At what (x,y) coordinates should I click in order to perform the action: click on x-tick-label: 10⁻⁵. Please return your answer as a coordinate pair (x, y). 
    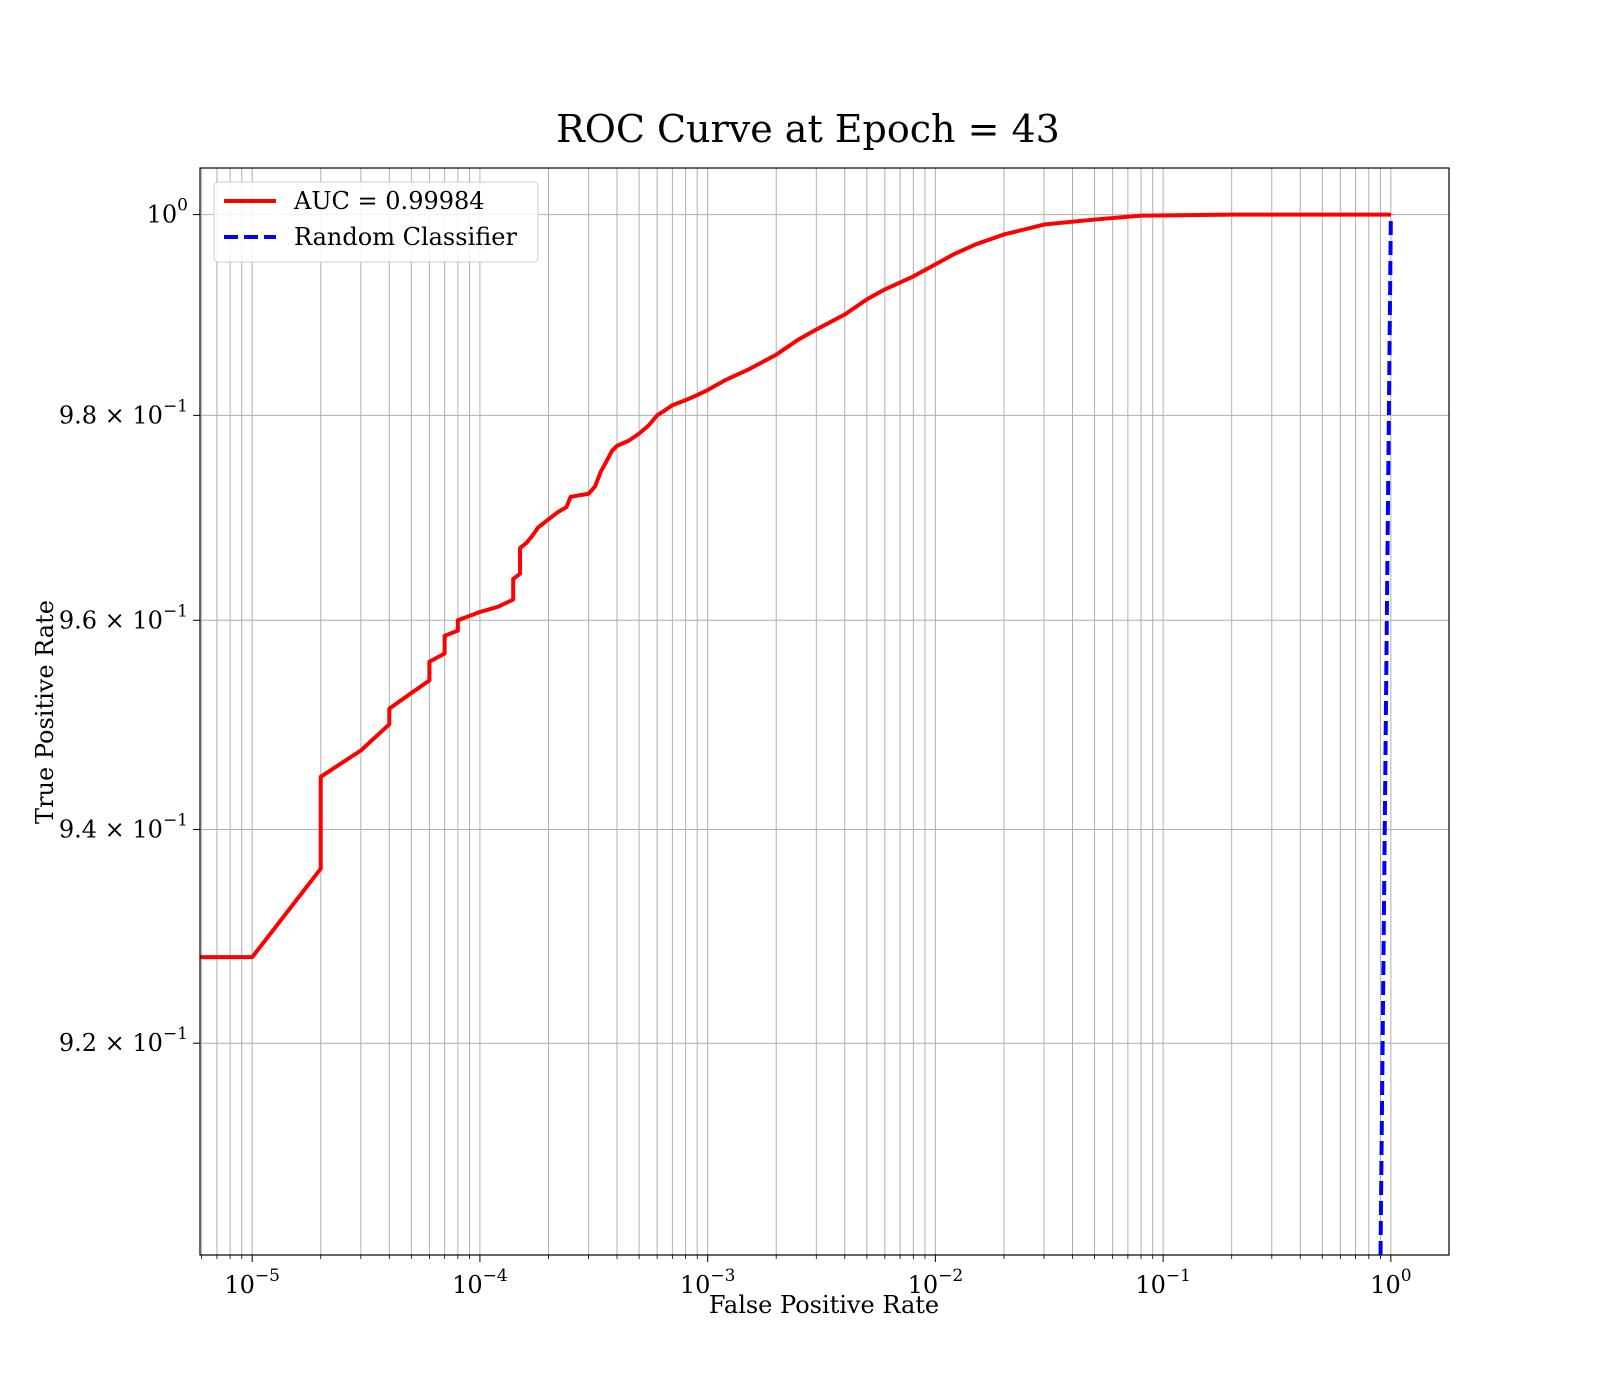
    Looking at the image, I should click on (252, 1282).